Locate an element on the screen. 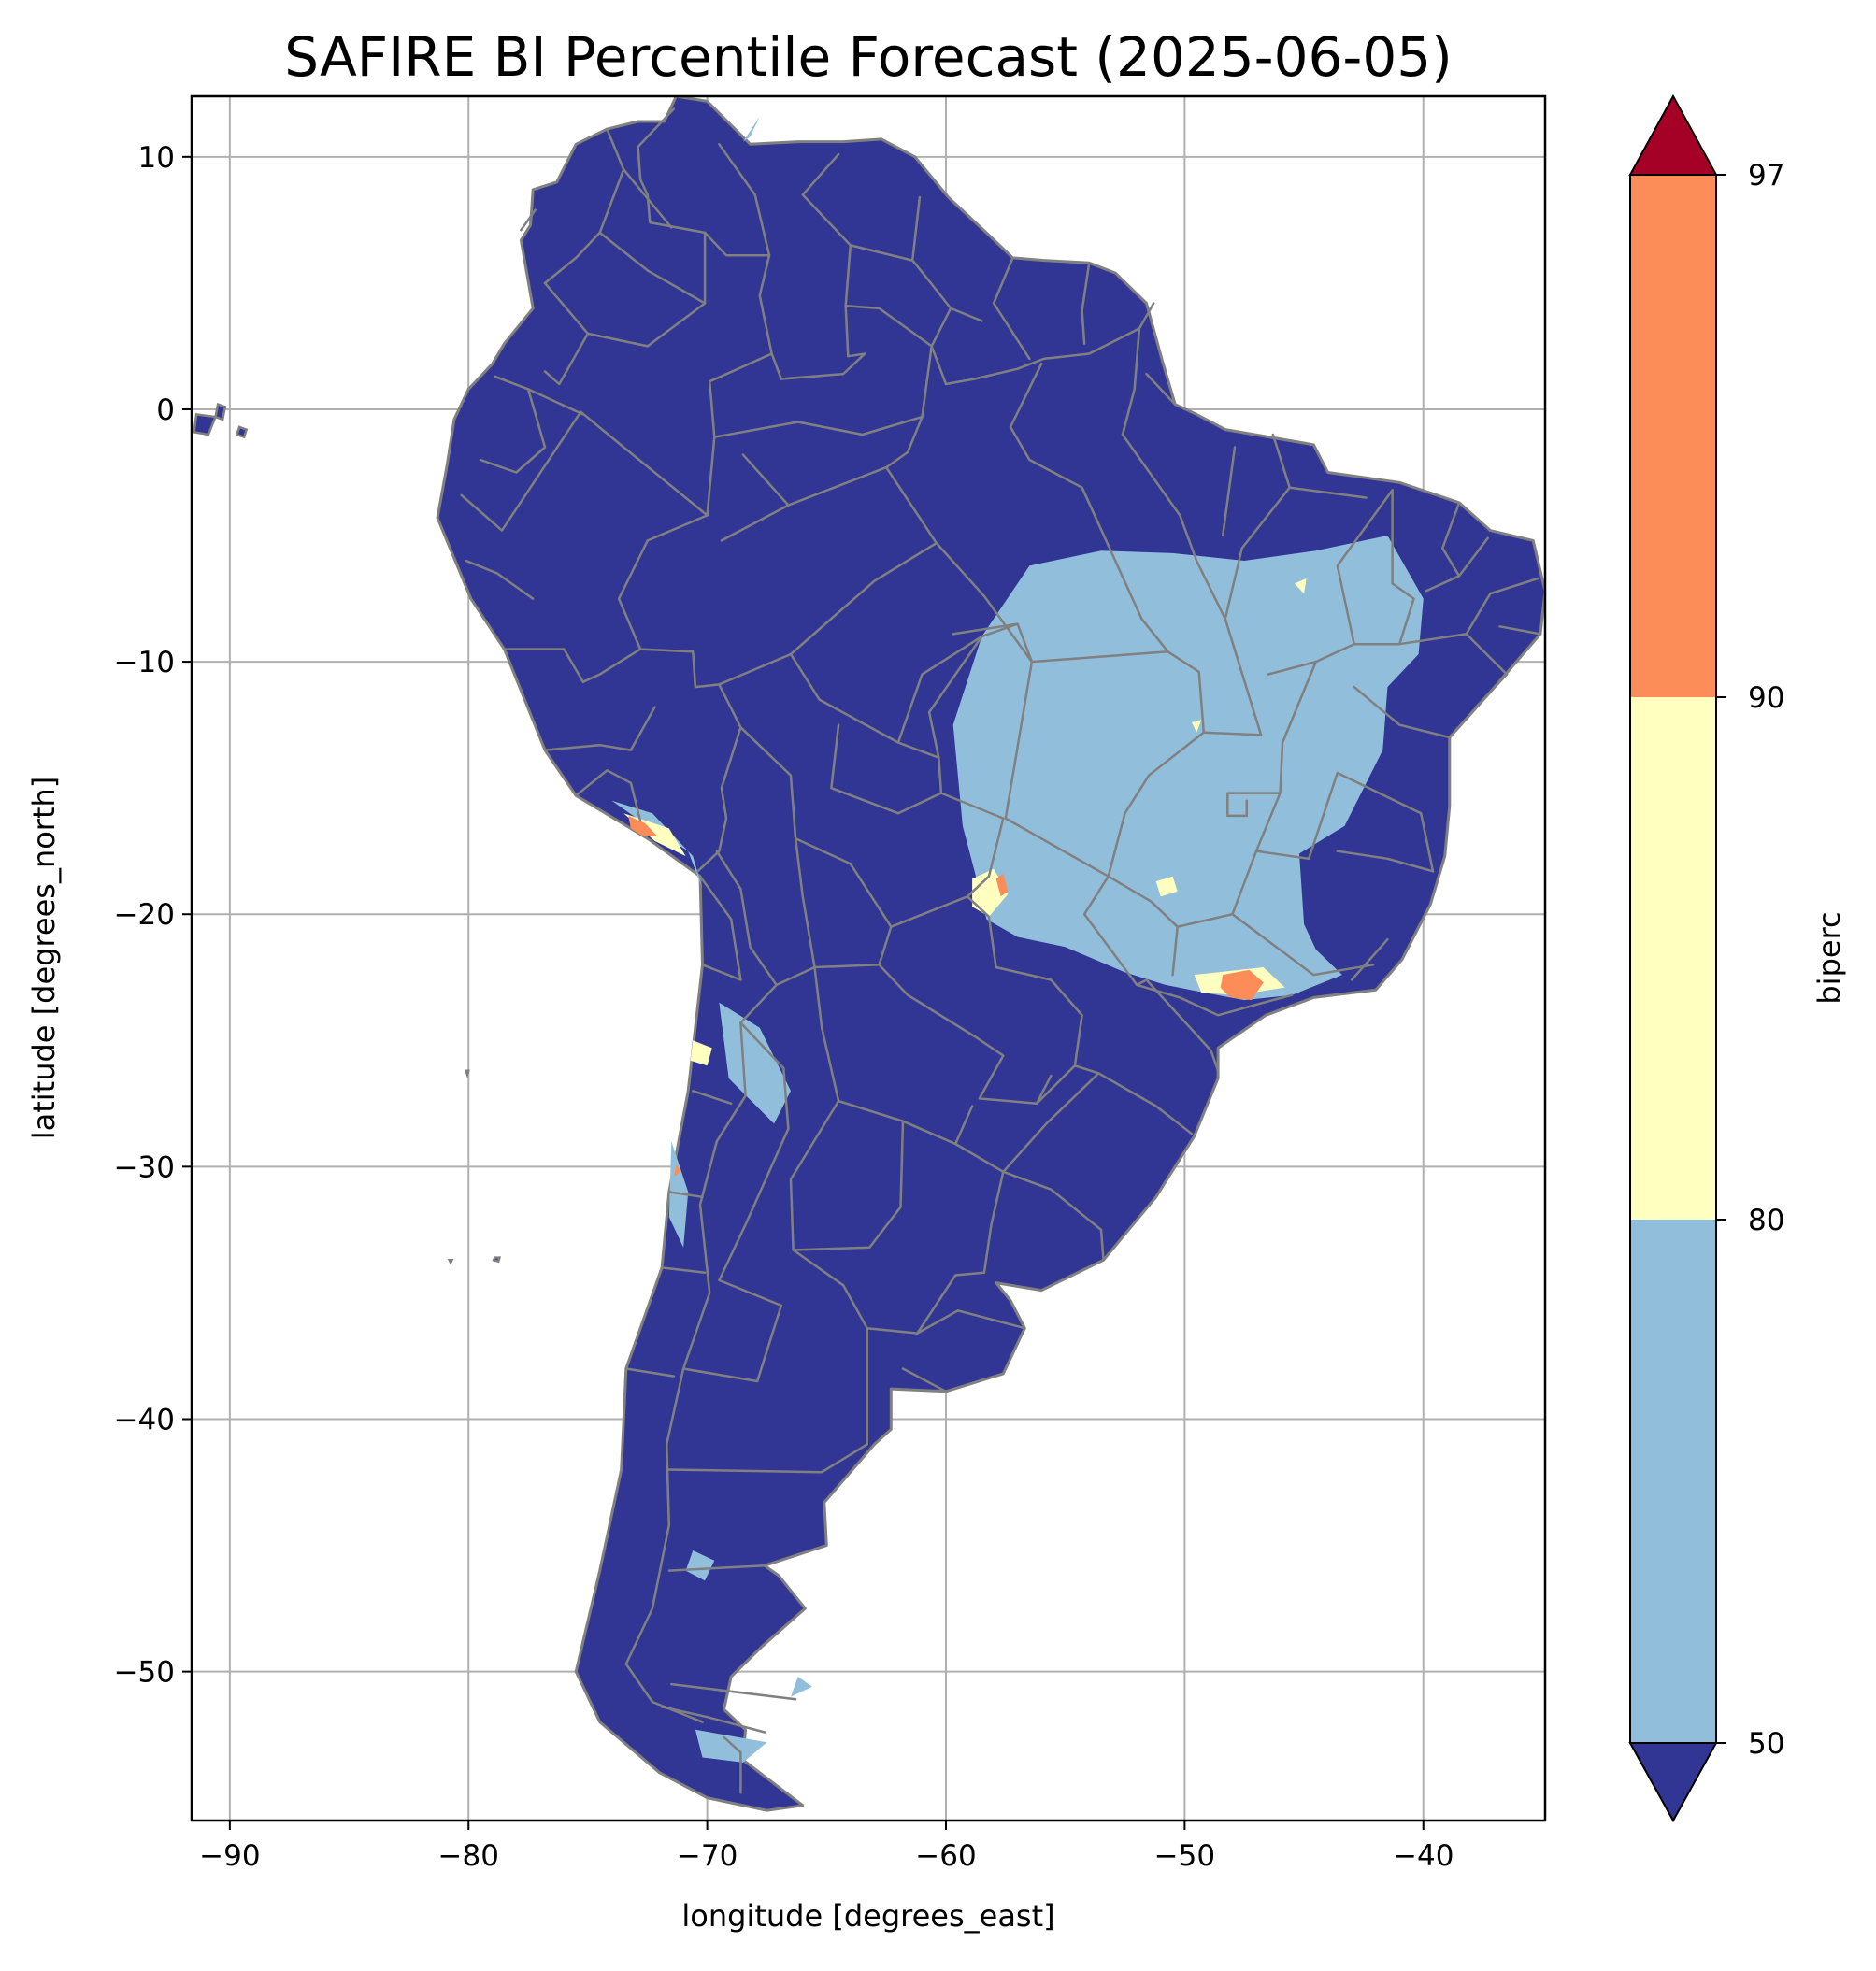  x-tick-label-0: −90 is located at coordinates (230, 1856).